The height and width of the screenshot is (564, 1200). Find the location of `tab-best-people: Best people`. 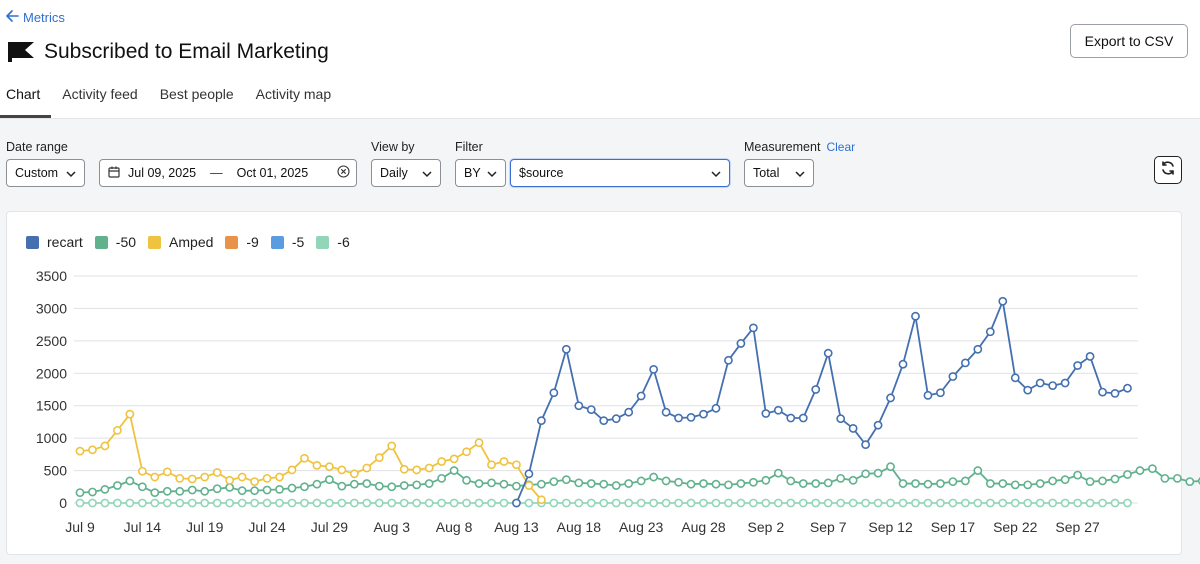

tab-best-people: Best people is located at coordinates (196, 94).